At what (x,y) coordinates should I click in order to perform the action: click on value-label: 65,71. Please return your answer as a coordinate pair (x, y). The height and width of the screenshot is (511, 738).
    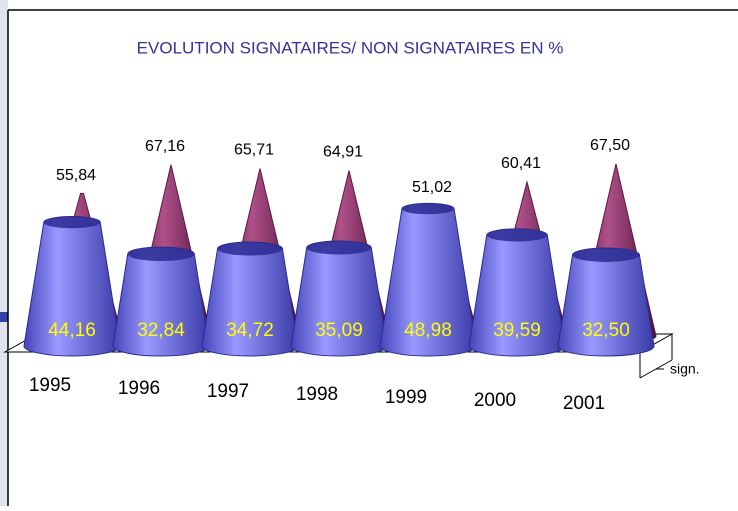
    Looking at the image, I should click on (254, 150).